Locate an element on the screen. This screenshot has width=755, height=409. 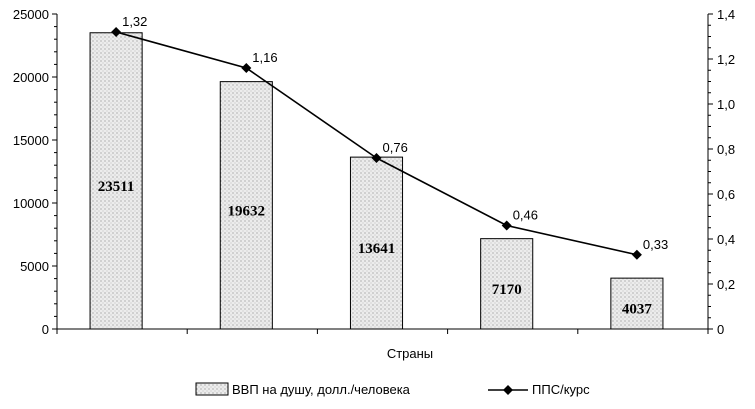
bar-value-label: 23511 is located at coordinates (116, 187).